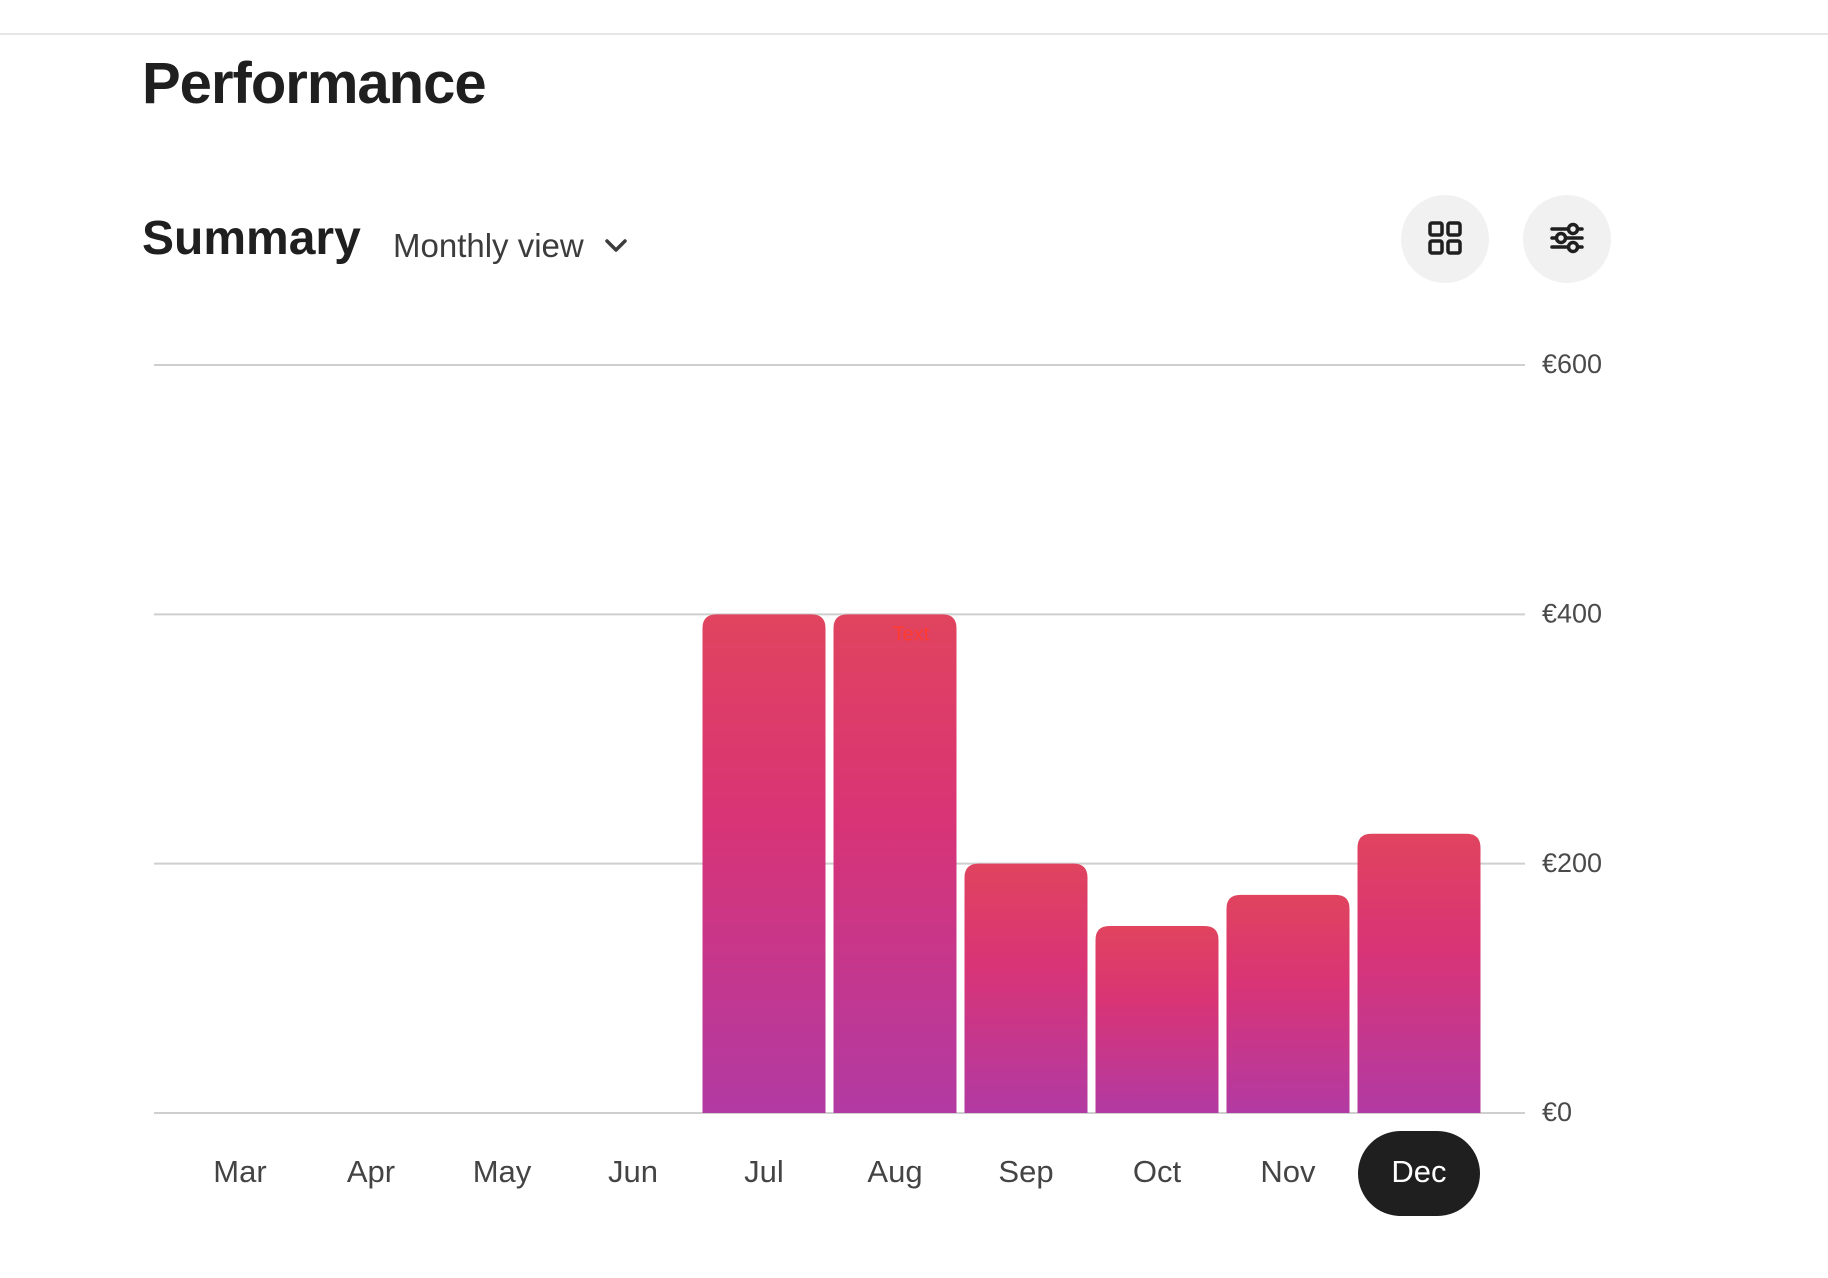 The width and height of the screenshot is (1828, 1278). Describe the element at coordinates (251, 238) in the screenshot. I see `summary-title: Summary` at that location.